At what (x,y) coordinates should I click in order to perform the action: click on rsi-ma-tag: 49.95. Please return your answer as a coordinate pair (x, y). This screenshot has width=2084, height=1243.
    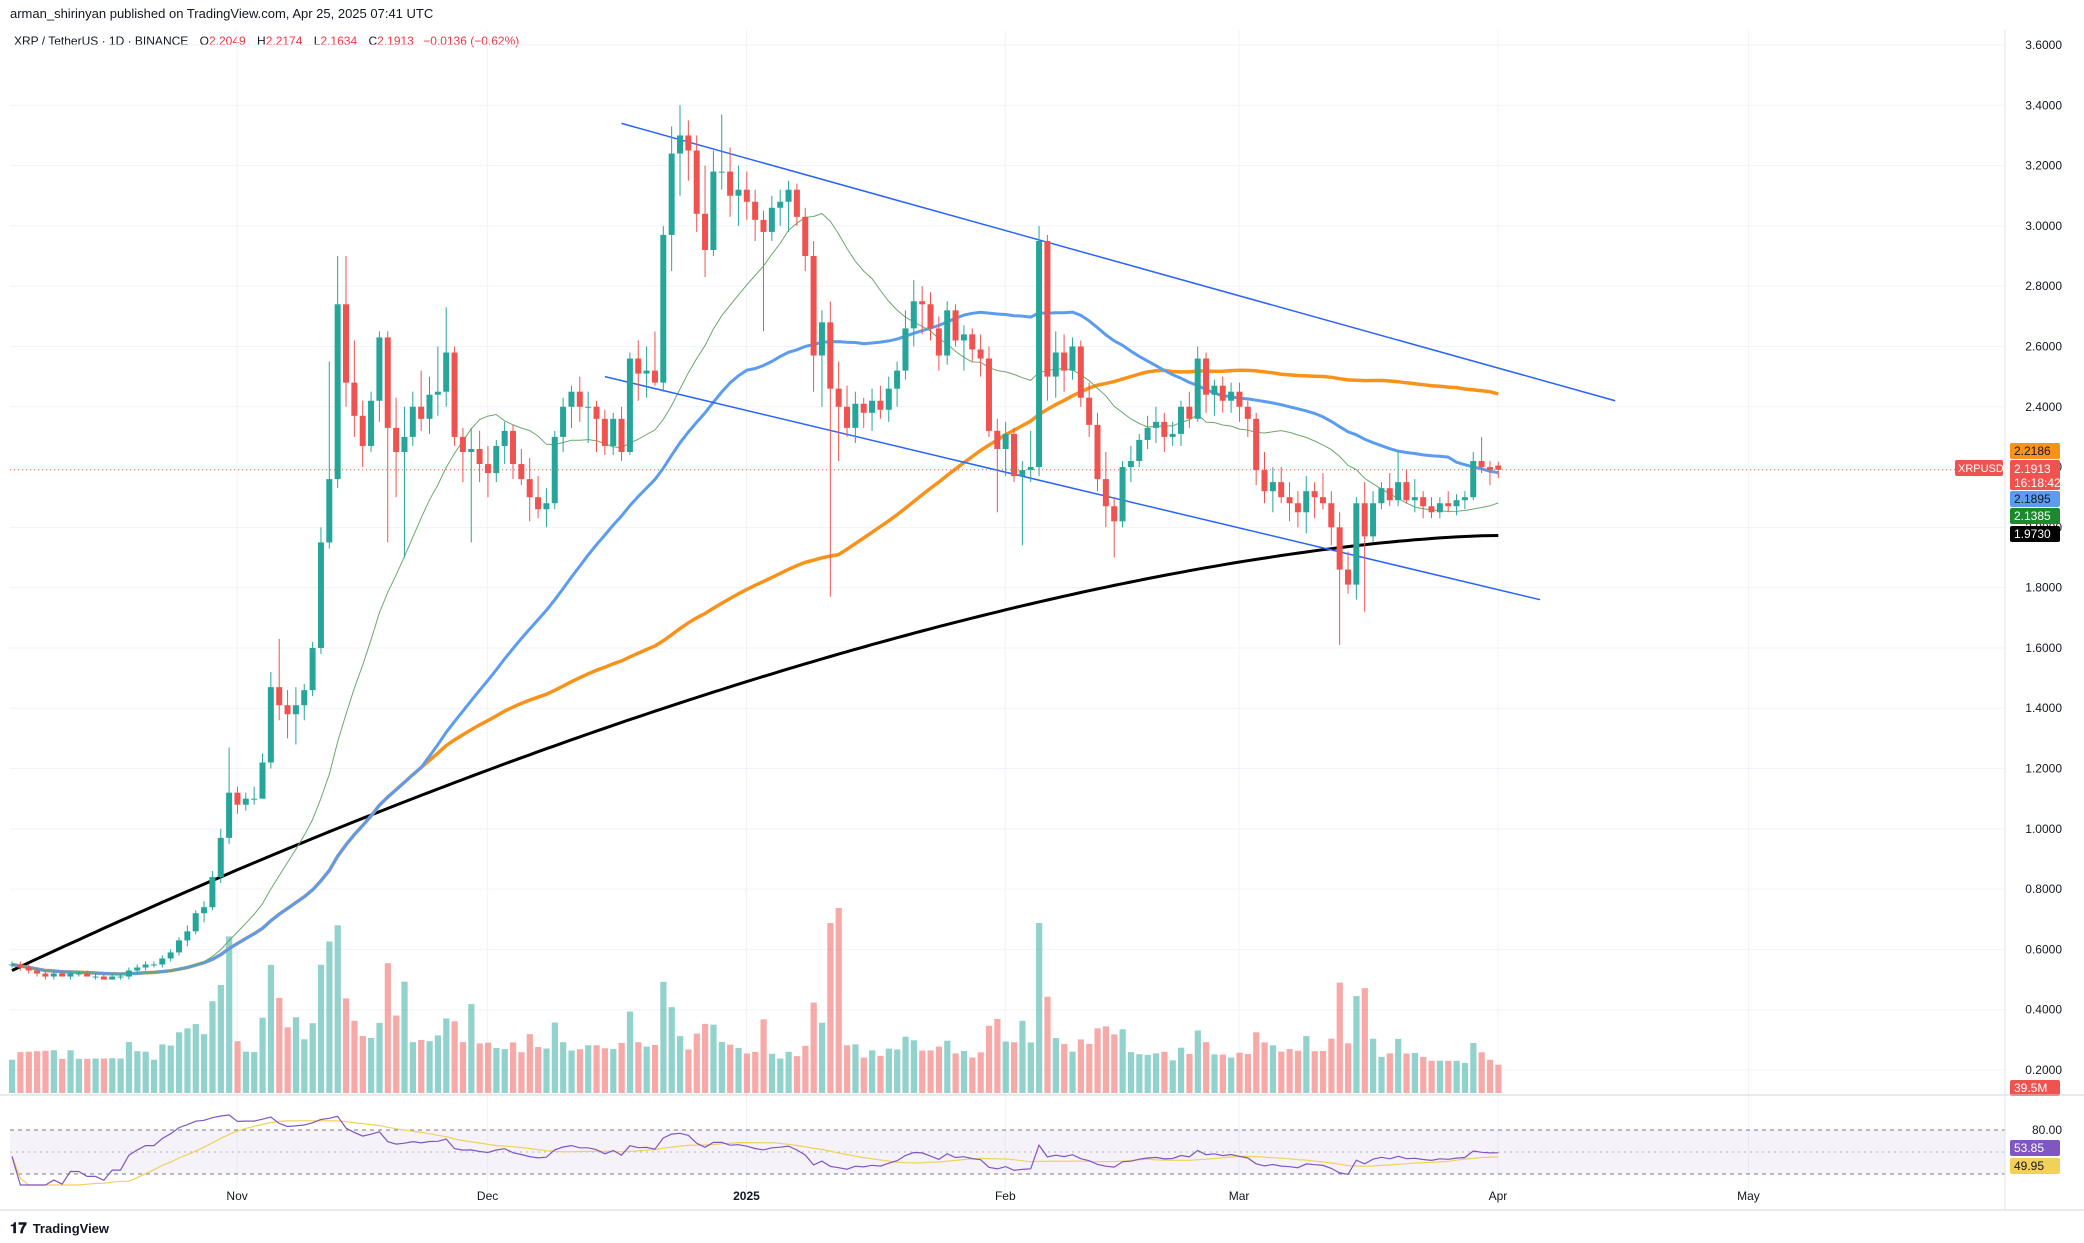
    Looking at the image, I should click on (2035, 1166).